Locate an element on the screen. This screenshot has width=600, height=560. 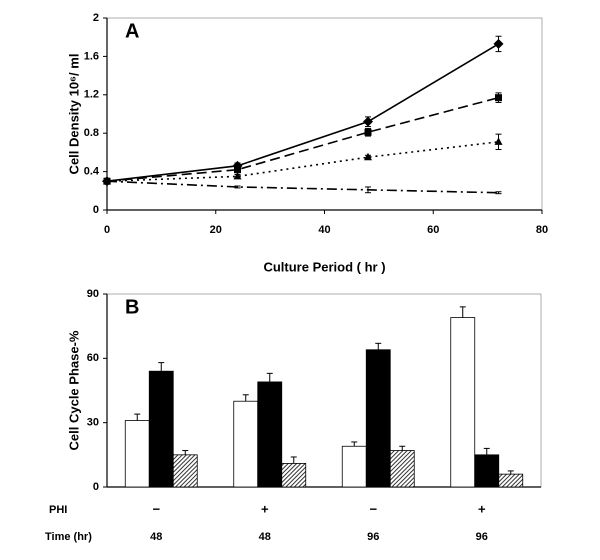
y-axis-label: Cell Density 10⁶/ ml is located at coordinates (73, 114).